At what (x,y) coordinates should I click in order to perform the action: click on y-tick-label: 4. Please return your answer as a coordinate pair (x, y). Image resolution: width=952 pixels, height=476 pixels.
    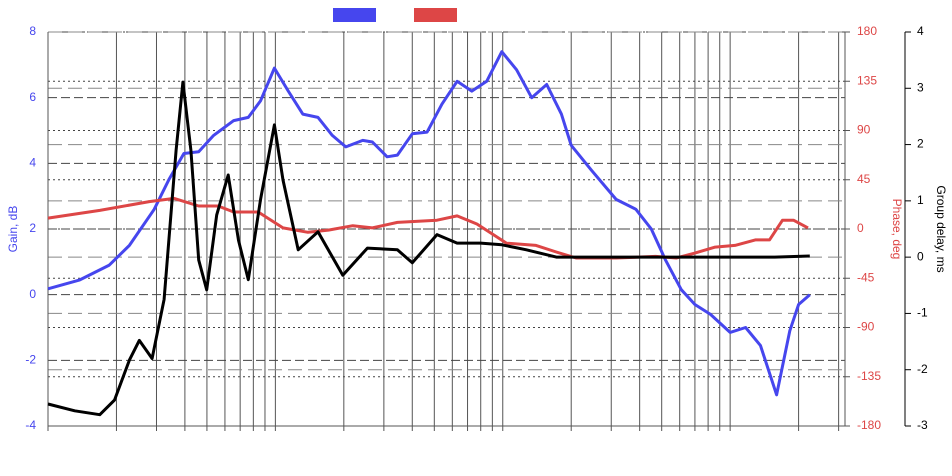
    Looking at the image, I should click on (32, 163).